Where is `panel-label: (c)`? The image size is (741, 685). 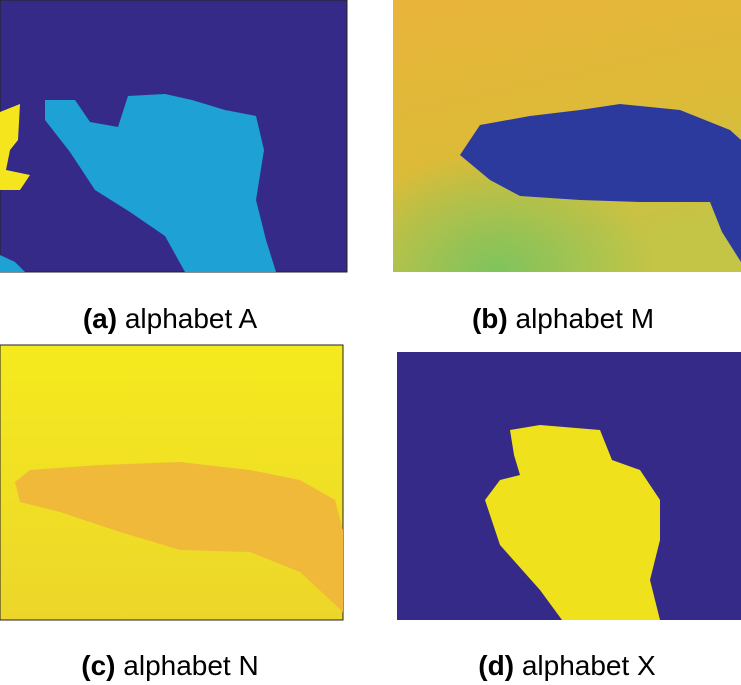
panel-label: (c) is located at coordinates (98, 665).